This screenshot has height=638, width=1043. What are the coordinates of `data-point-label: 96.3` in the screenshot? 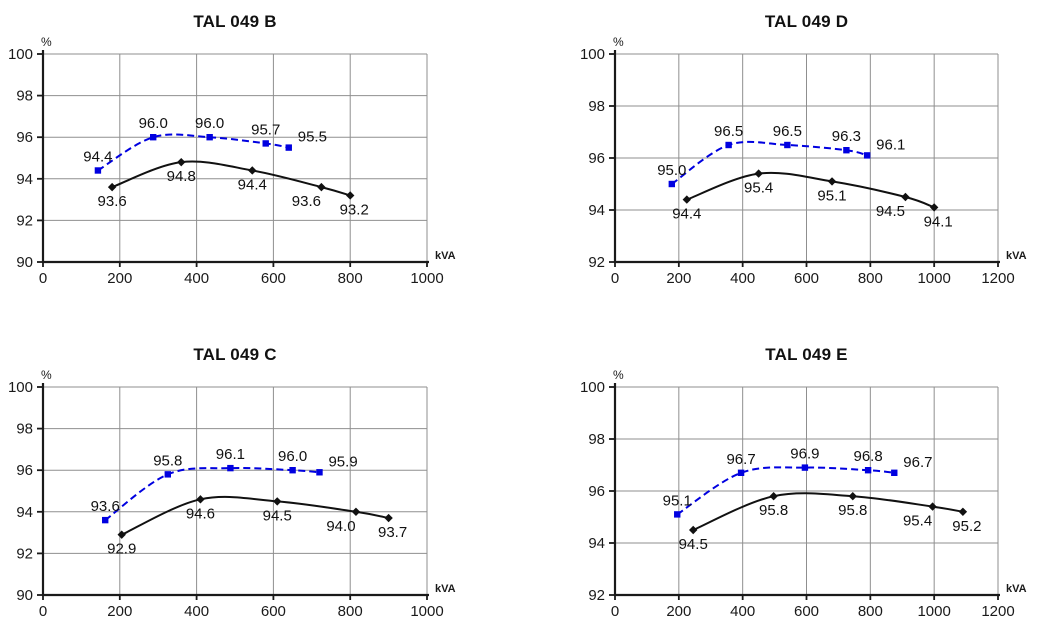 It's located at (846, 136).